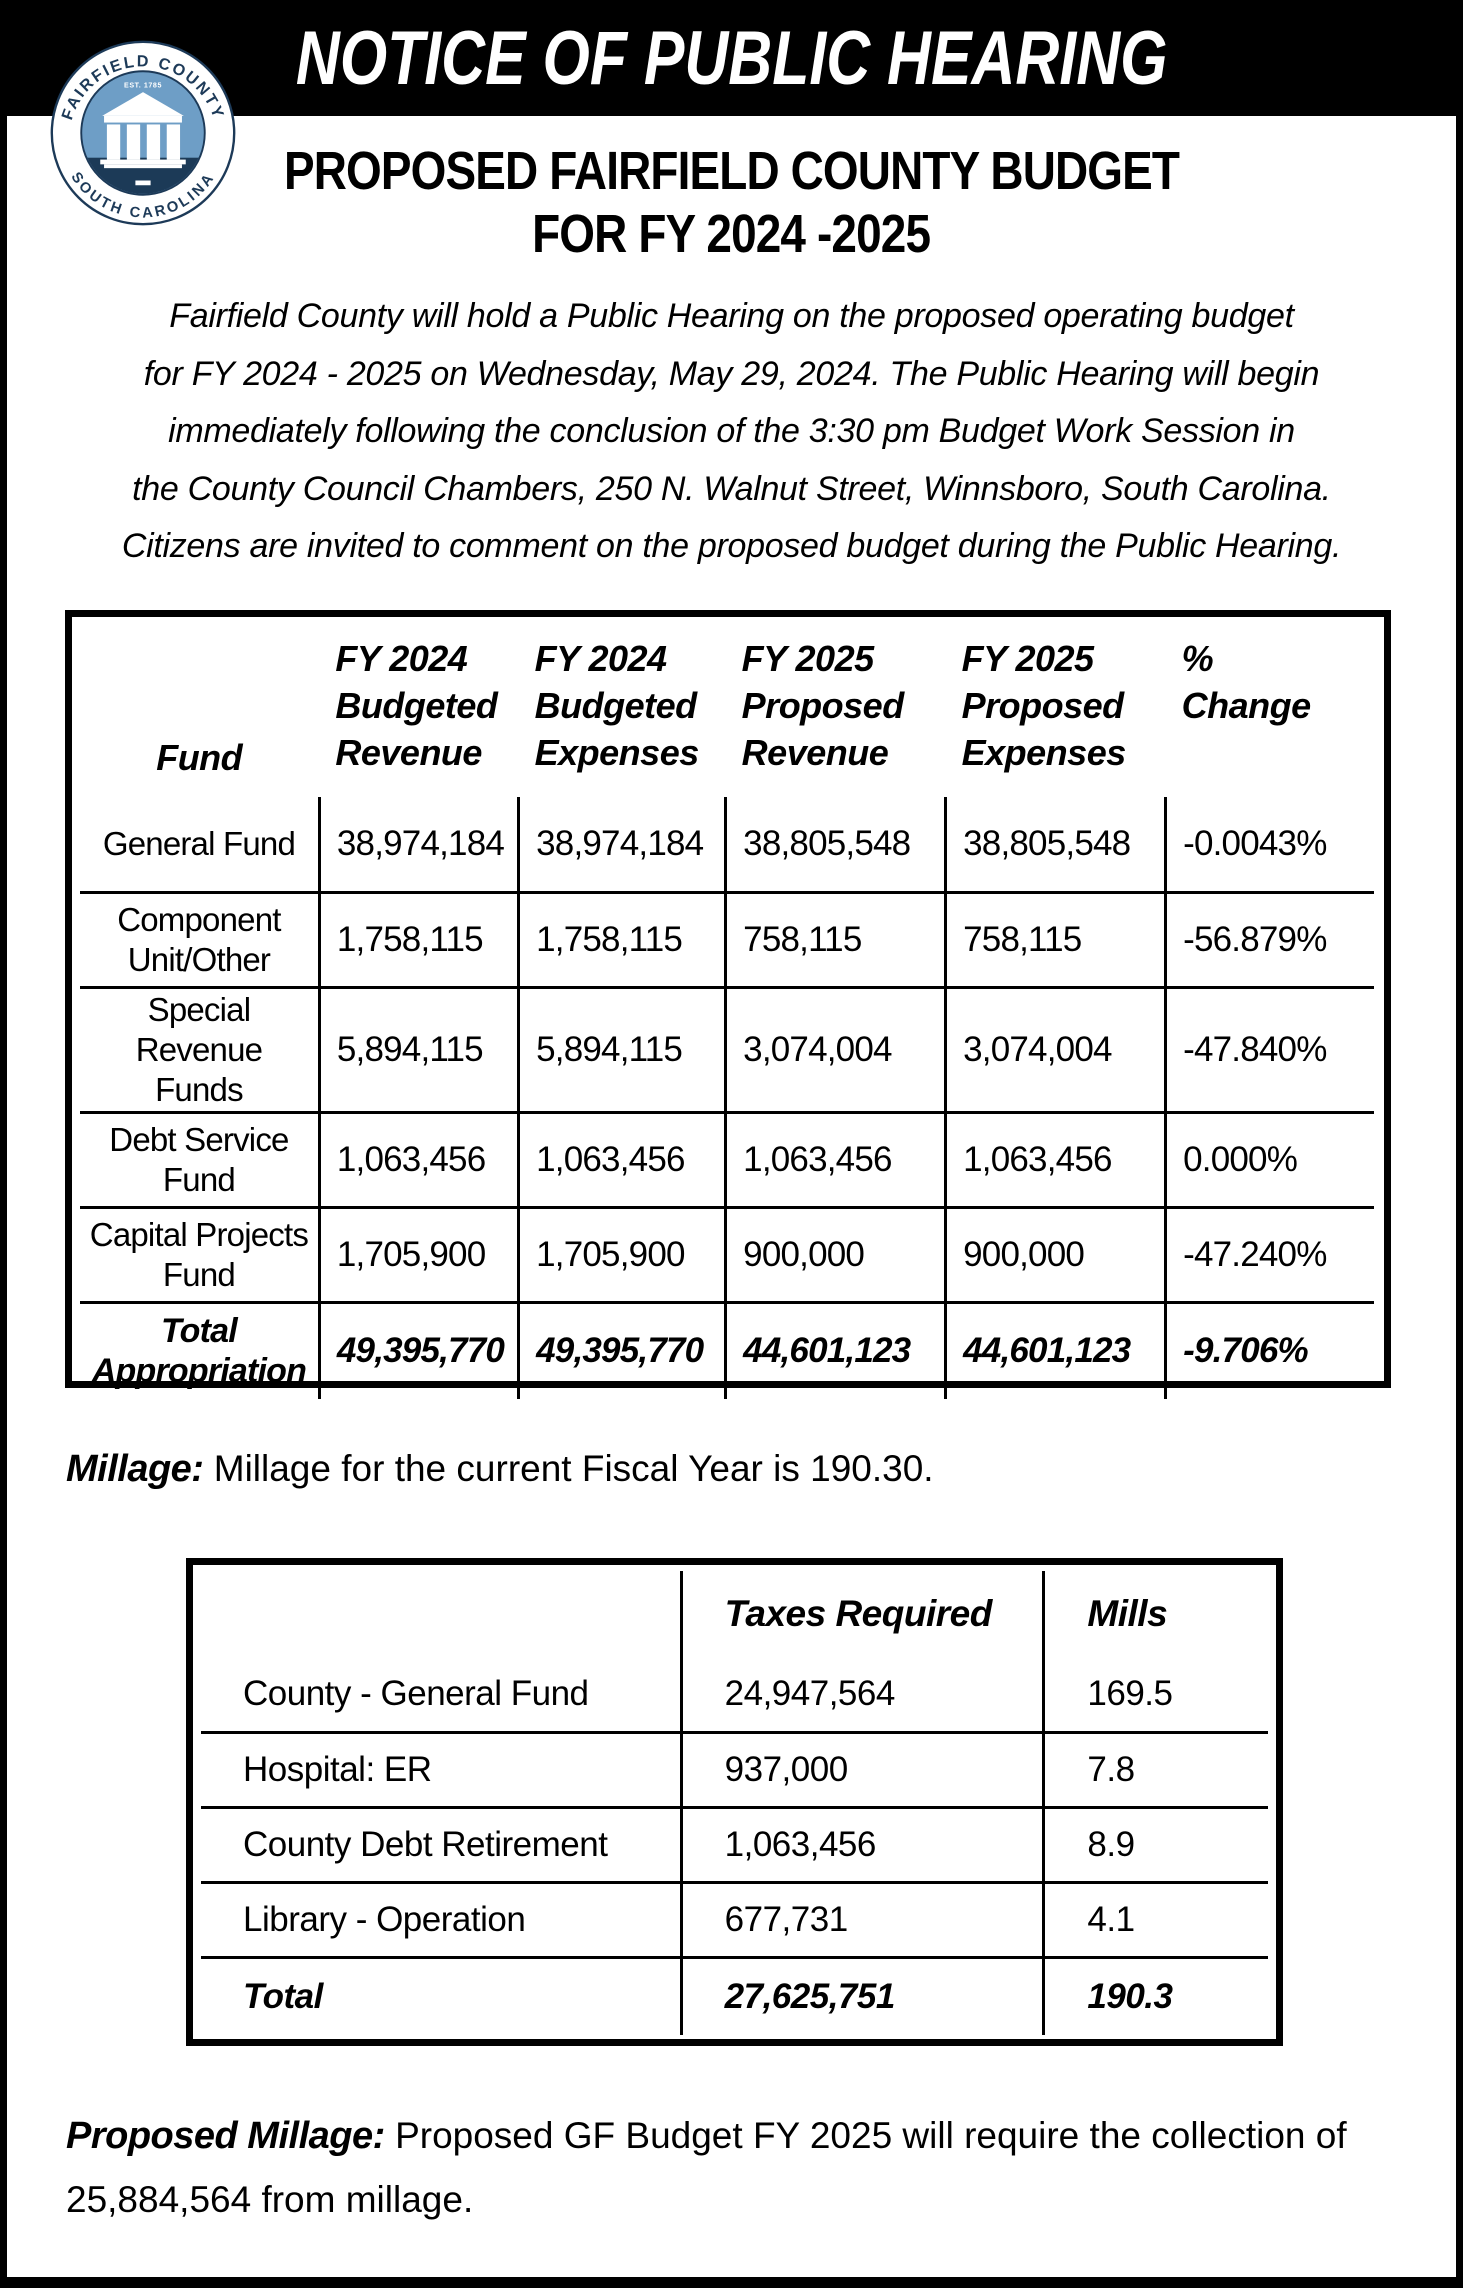  I want to click on row-label: Hospital: ER, so click(441, 1768).